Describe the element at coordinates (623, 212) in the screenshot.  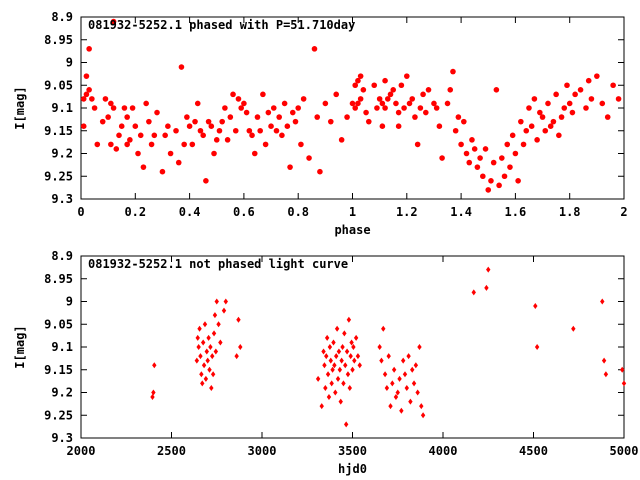
I see `phased-x-tick-label: 2` at that location.